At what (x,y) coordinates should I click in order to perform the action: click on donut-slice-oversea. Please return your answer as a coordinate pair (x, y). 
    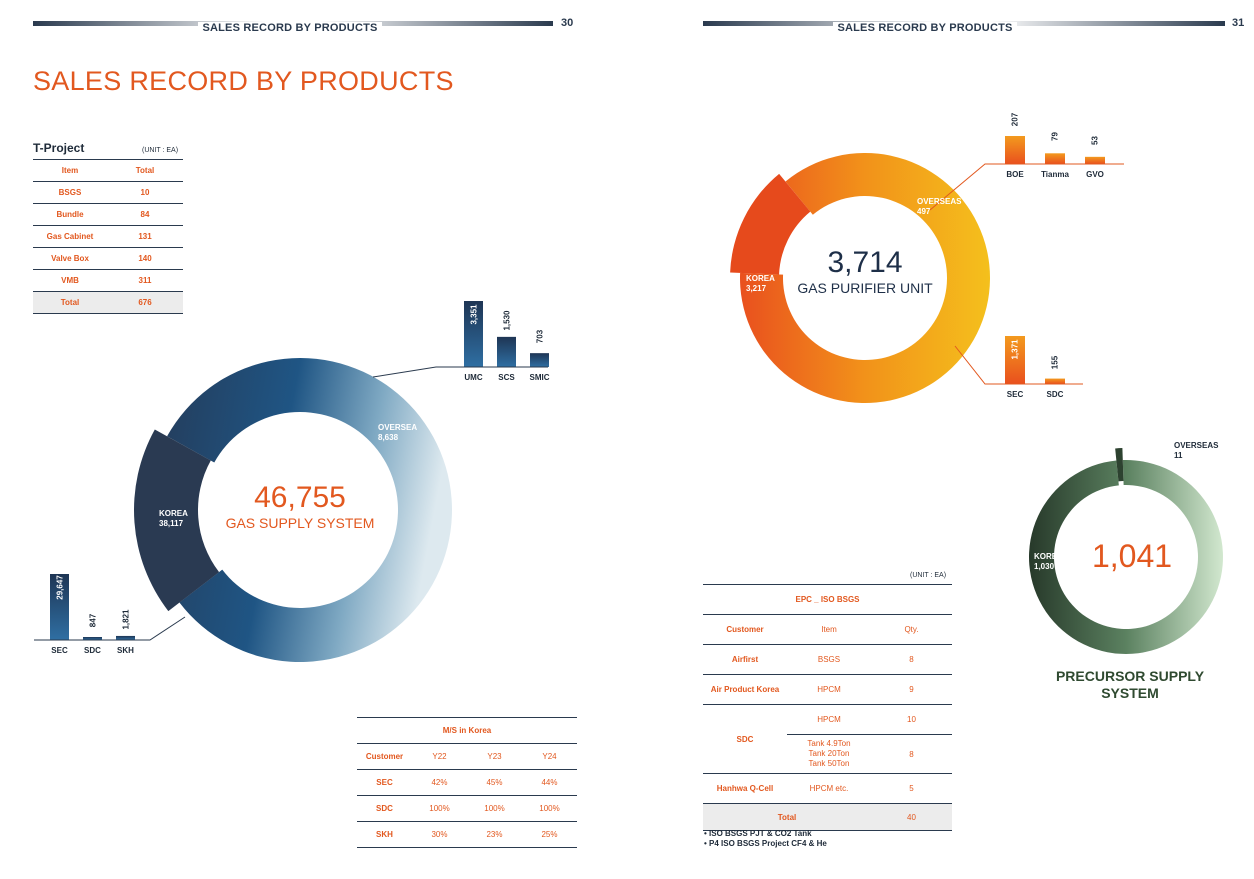
    Looking at the image, I should click on (176, 520).